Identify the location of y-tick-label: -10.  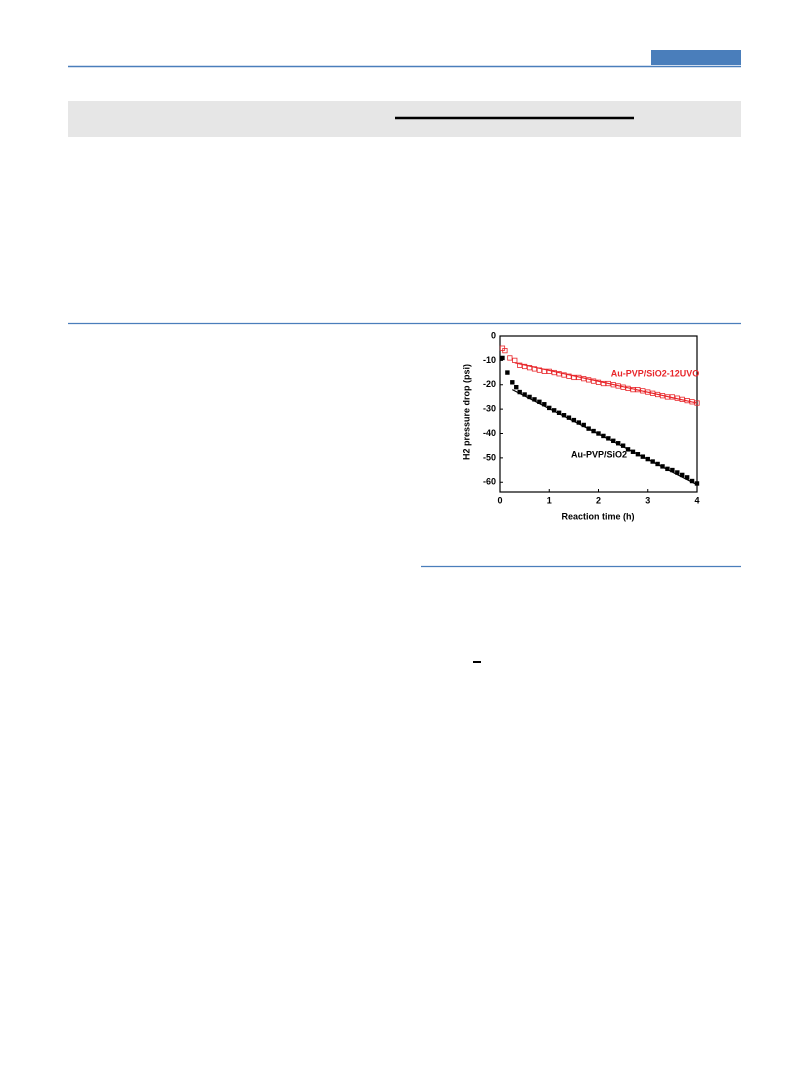
(489, 360).